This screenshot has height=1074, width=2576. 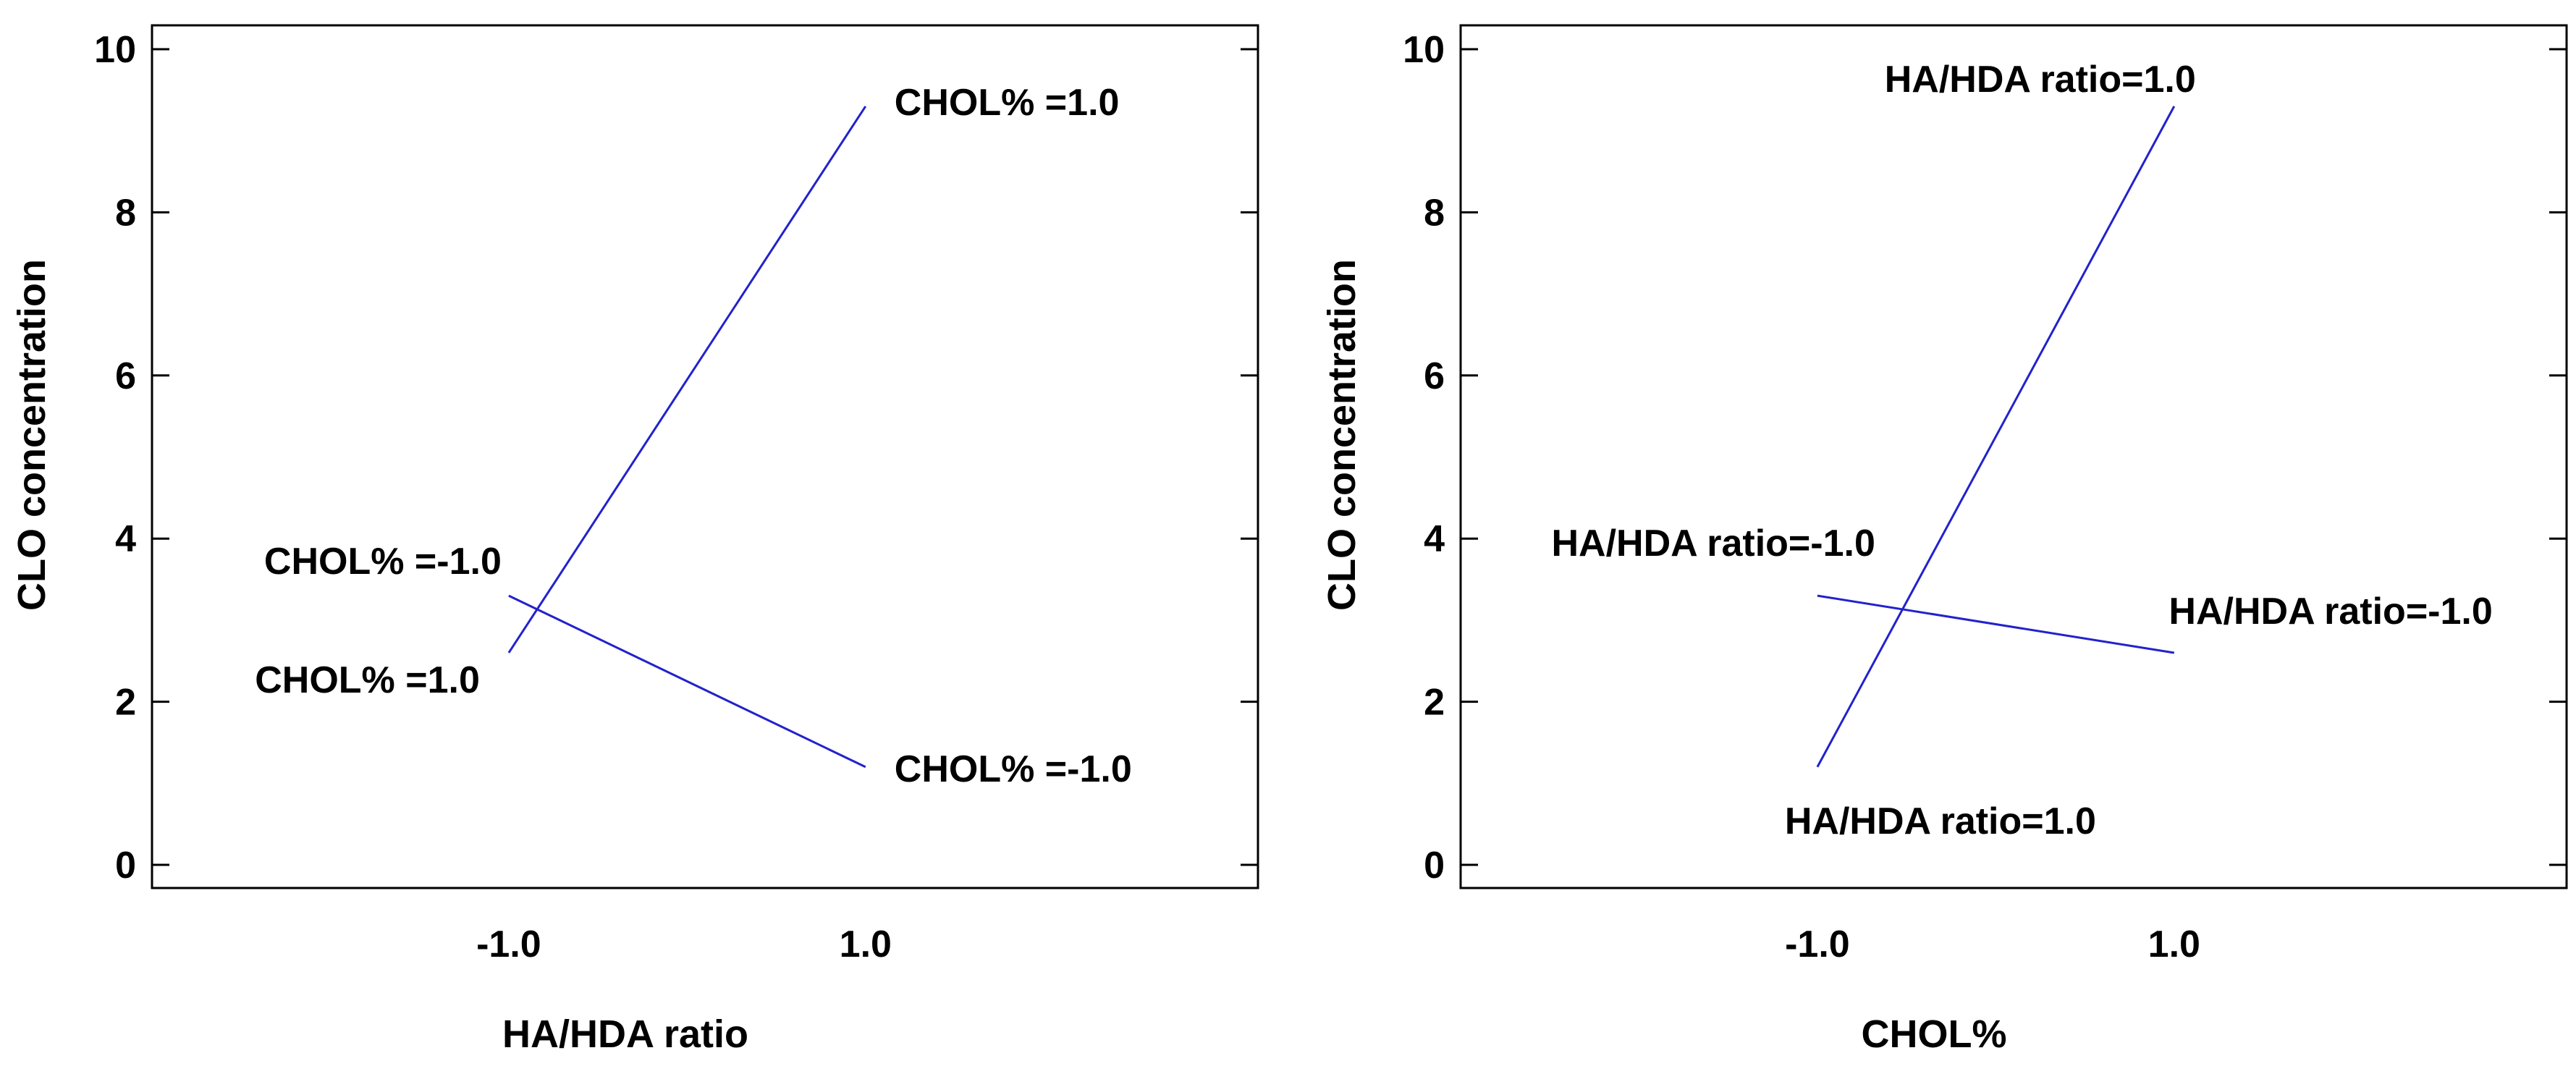 I want to click on x-axis-title: CHOL%, so click(x=1934, y=1034).